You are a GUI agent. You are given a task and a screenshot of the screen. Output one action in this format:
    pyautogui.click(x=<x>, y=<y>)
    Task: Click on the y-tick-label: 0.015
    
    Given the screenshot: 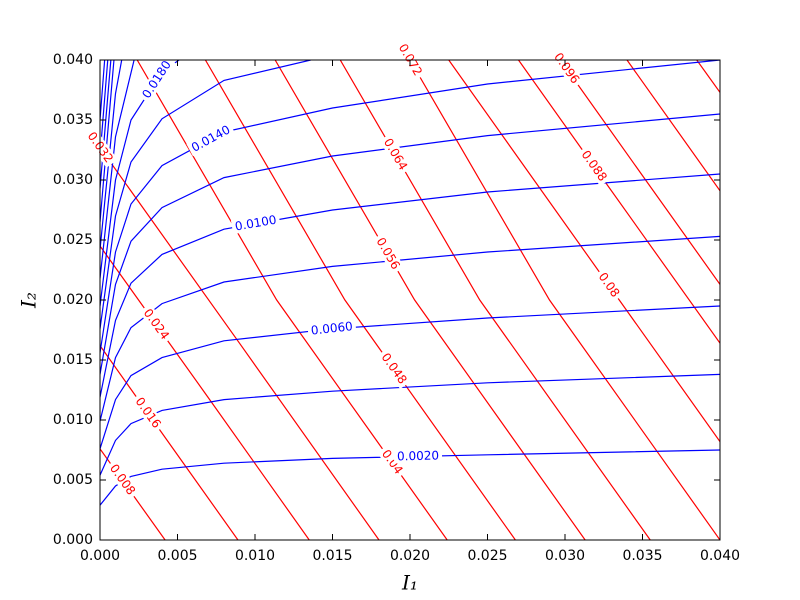 What is the action you would take?
    pyautogui.click(x=73, y=360)
    